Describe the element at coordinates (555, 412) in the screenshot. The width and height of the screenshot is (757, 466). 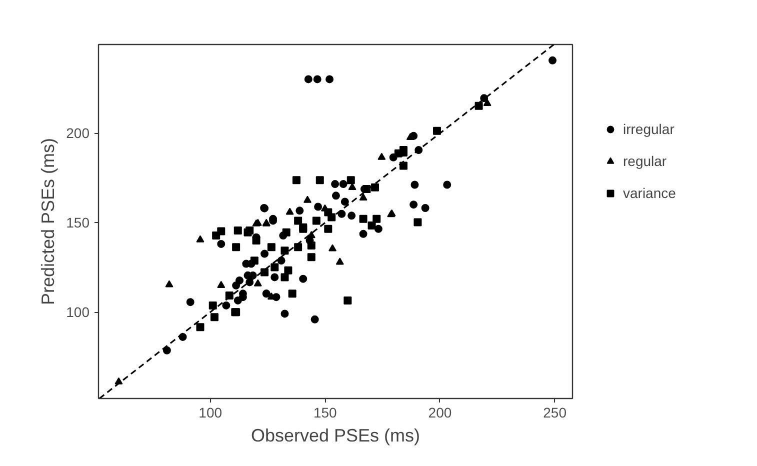
I see `x-tick-label: 250` at that location.